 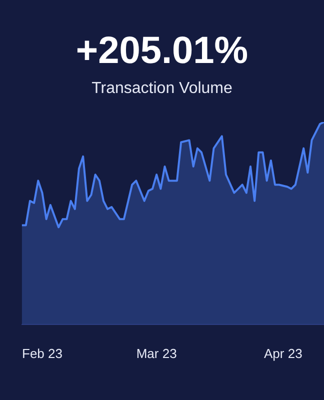 What do you see at coordinates (162, 51) in the screenshot?
I see `chart-title: +205.01%` at bounding box center [162, 51].